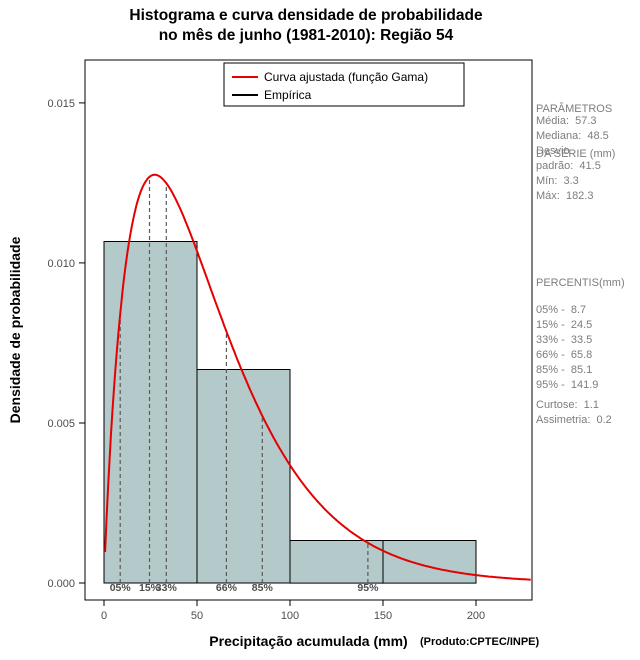  What do you see at coordinates (61, 424) in the screenshot?
I see `y-tick-label: 0.005` at bounding box center [61, 424].